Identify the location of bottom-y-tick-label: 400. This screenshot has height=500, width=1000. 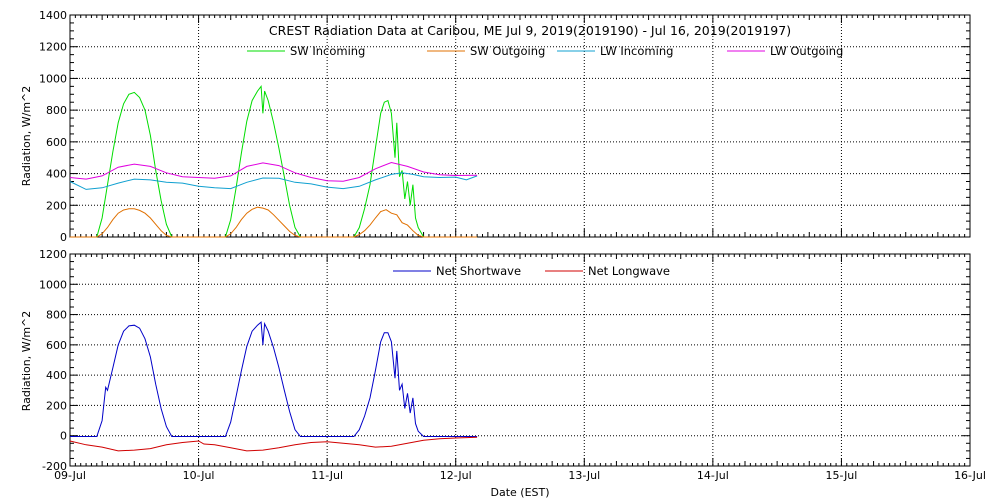
(56, 375).